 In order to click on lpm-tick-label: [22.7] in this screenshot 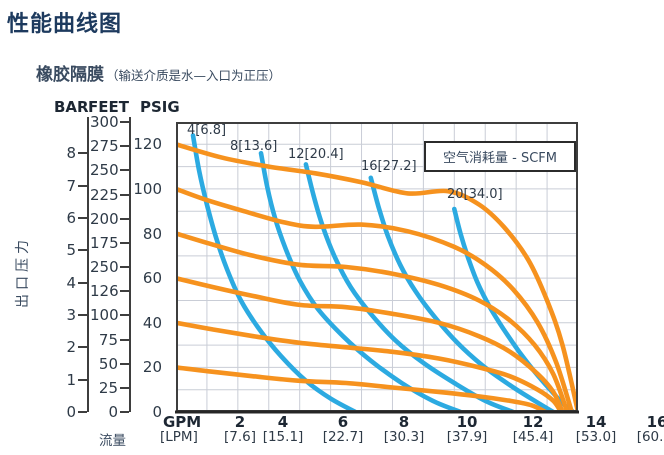, I will do `click(343, 437)`.